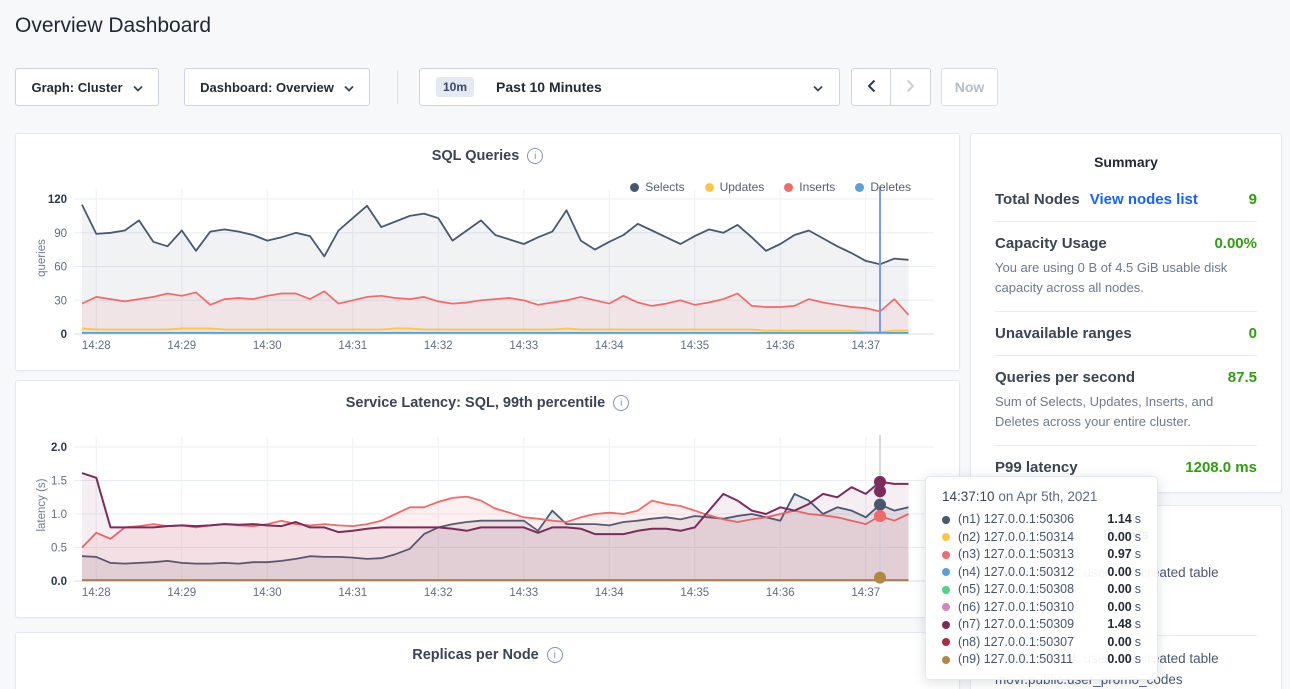 The height and width of the screenshot is (689, 1290). I want to click on chart-title: SQL Queries, so click(475, 156).